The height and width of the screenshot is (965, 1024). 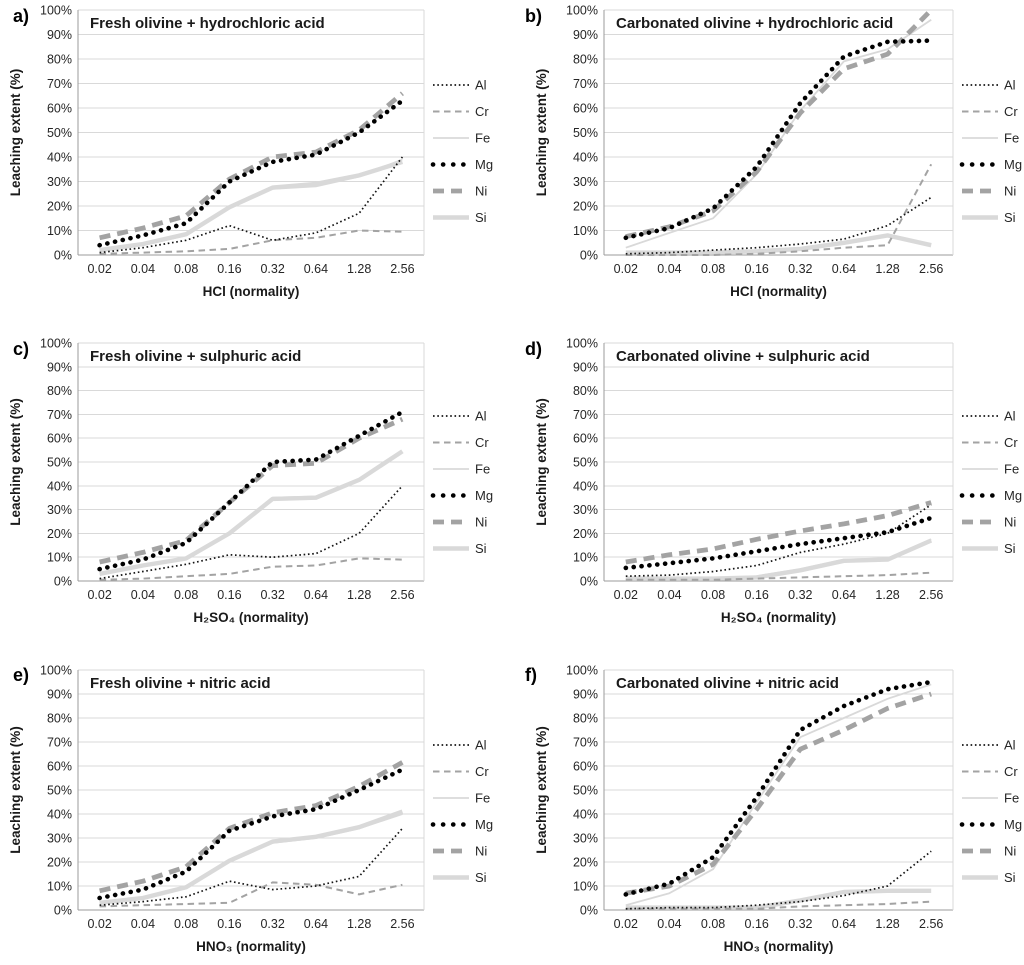 I want to click on panel-letter: a), so click(x=21, y=16).